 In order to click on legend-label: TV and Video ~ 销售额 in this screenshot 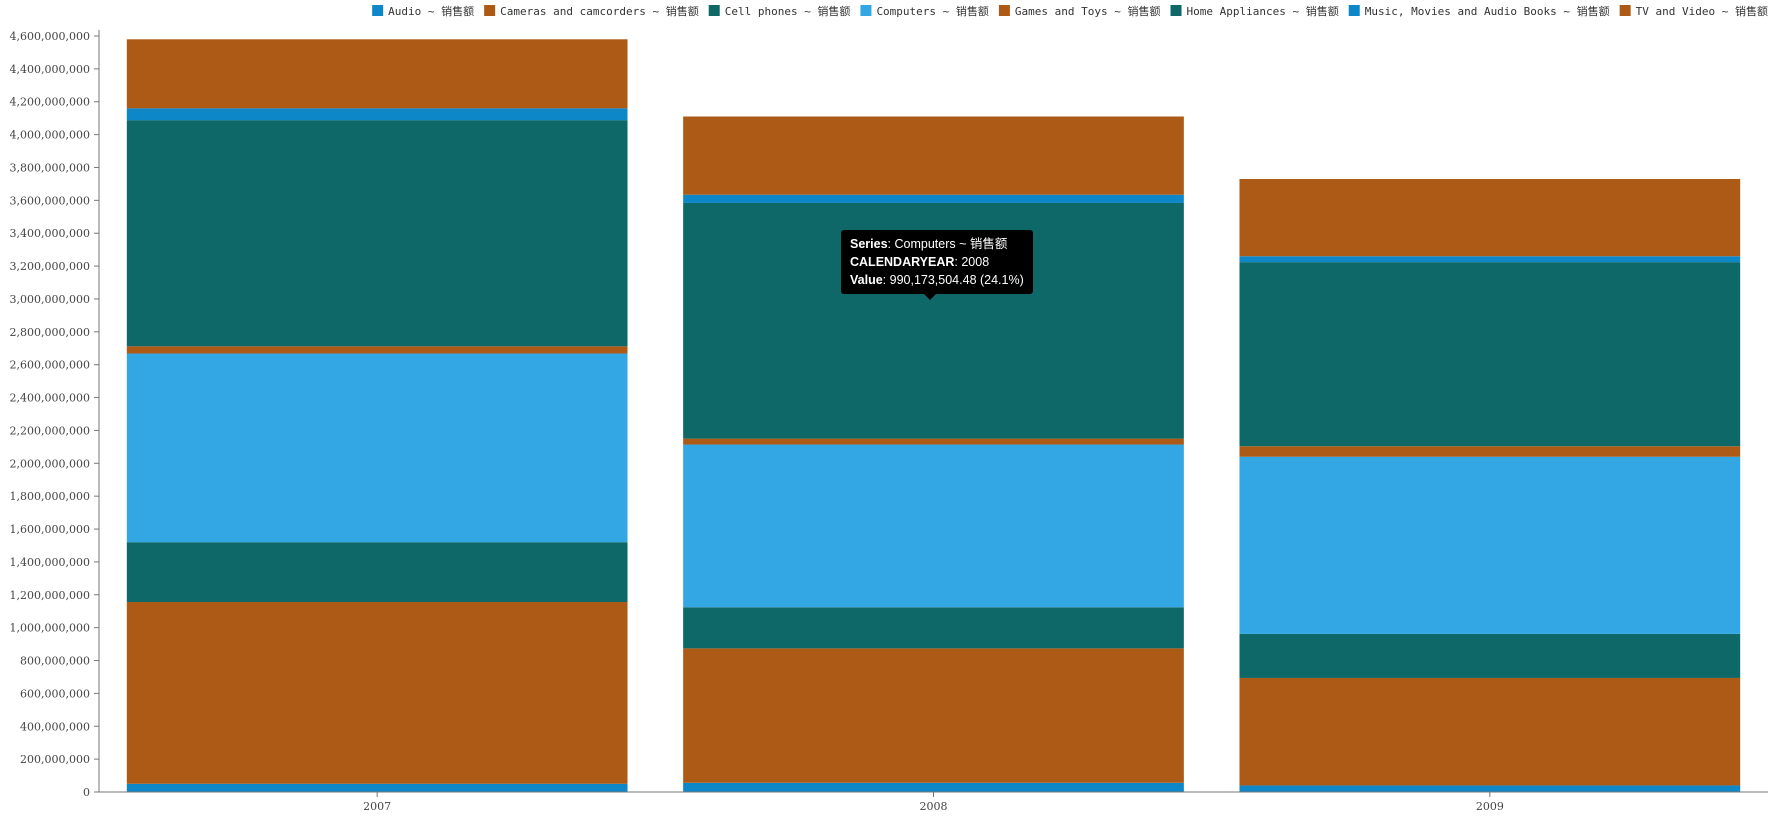, I will do `click(1702, 11)`.